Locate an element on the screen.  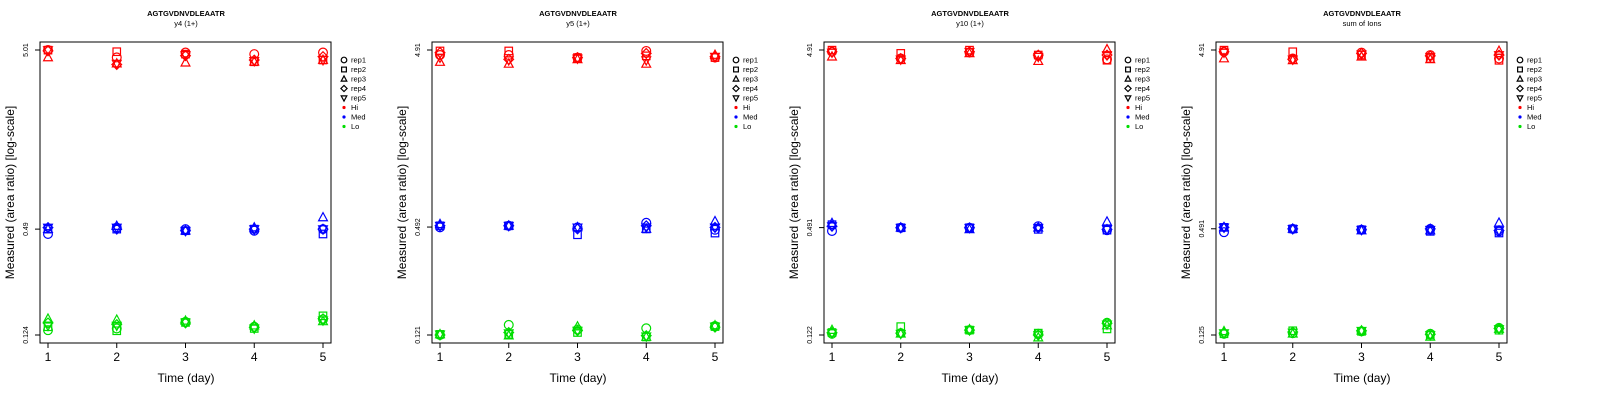
legend-label: Med is located at coordinates (1142, 117).